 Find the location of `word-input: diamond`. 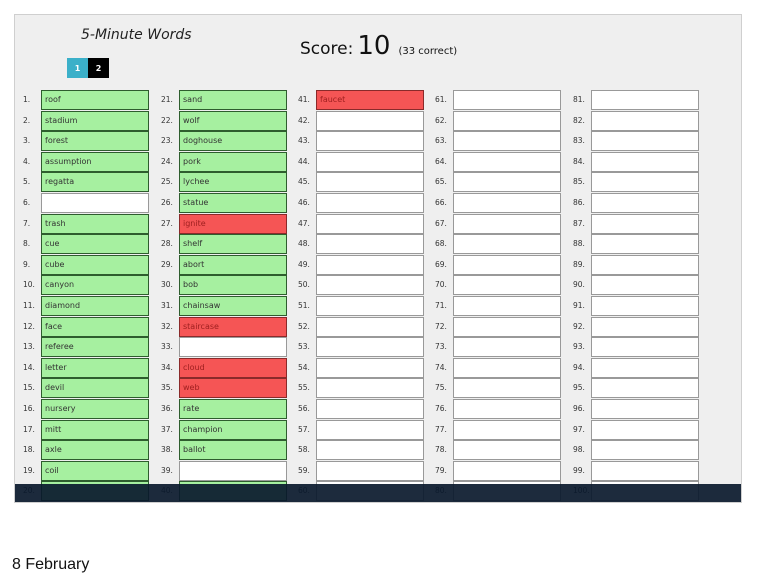

word-input: diamond is located at coordinates (95, 306).